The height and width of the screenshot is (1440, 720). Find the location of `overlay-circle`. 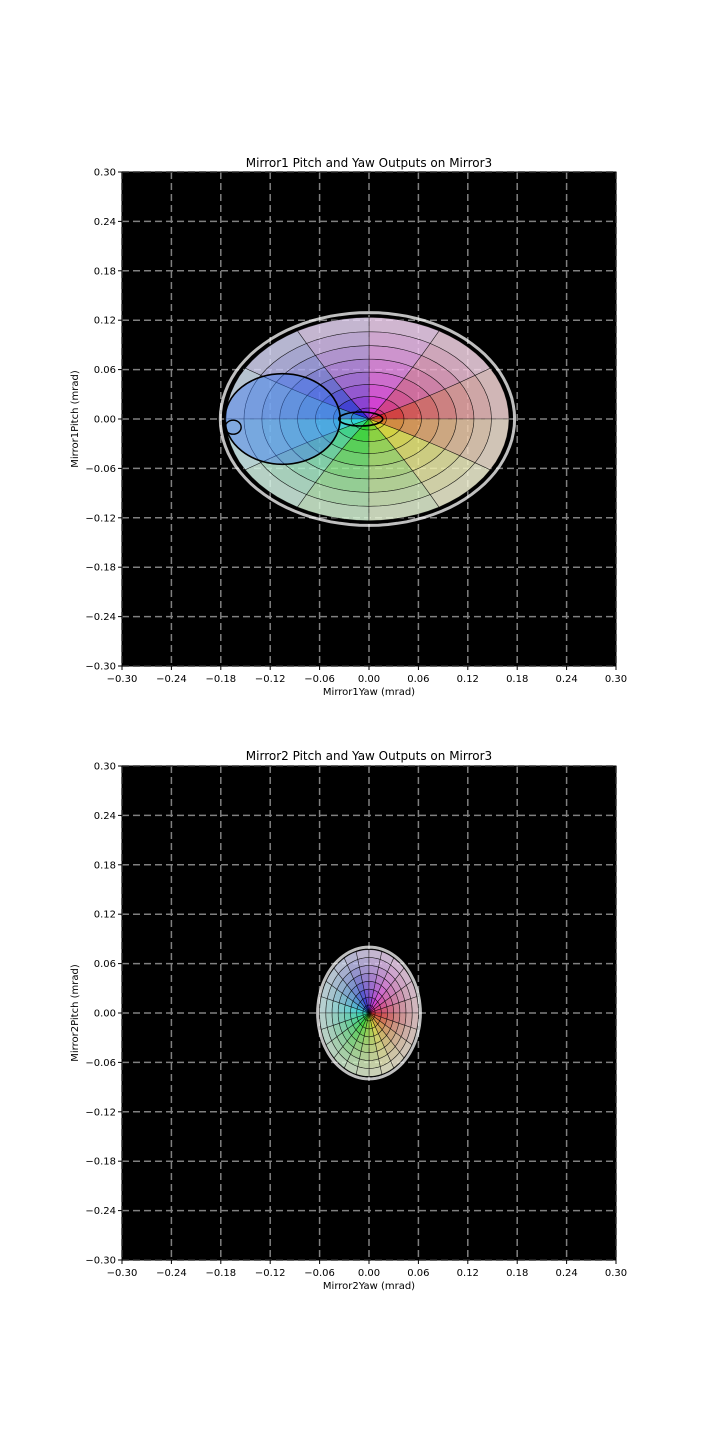

overlay-circle is located at coordinates (282, 419).